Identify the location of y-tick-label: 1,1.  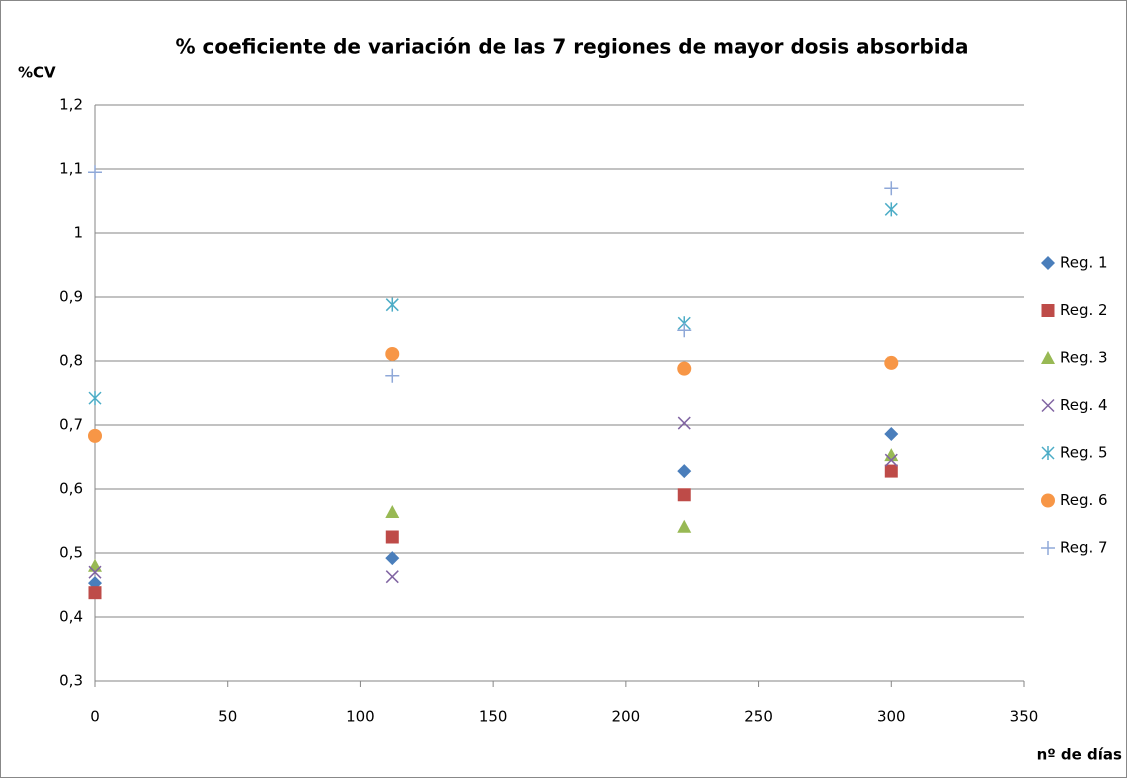
(71, 169).